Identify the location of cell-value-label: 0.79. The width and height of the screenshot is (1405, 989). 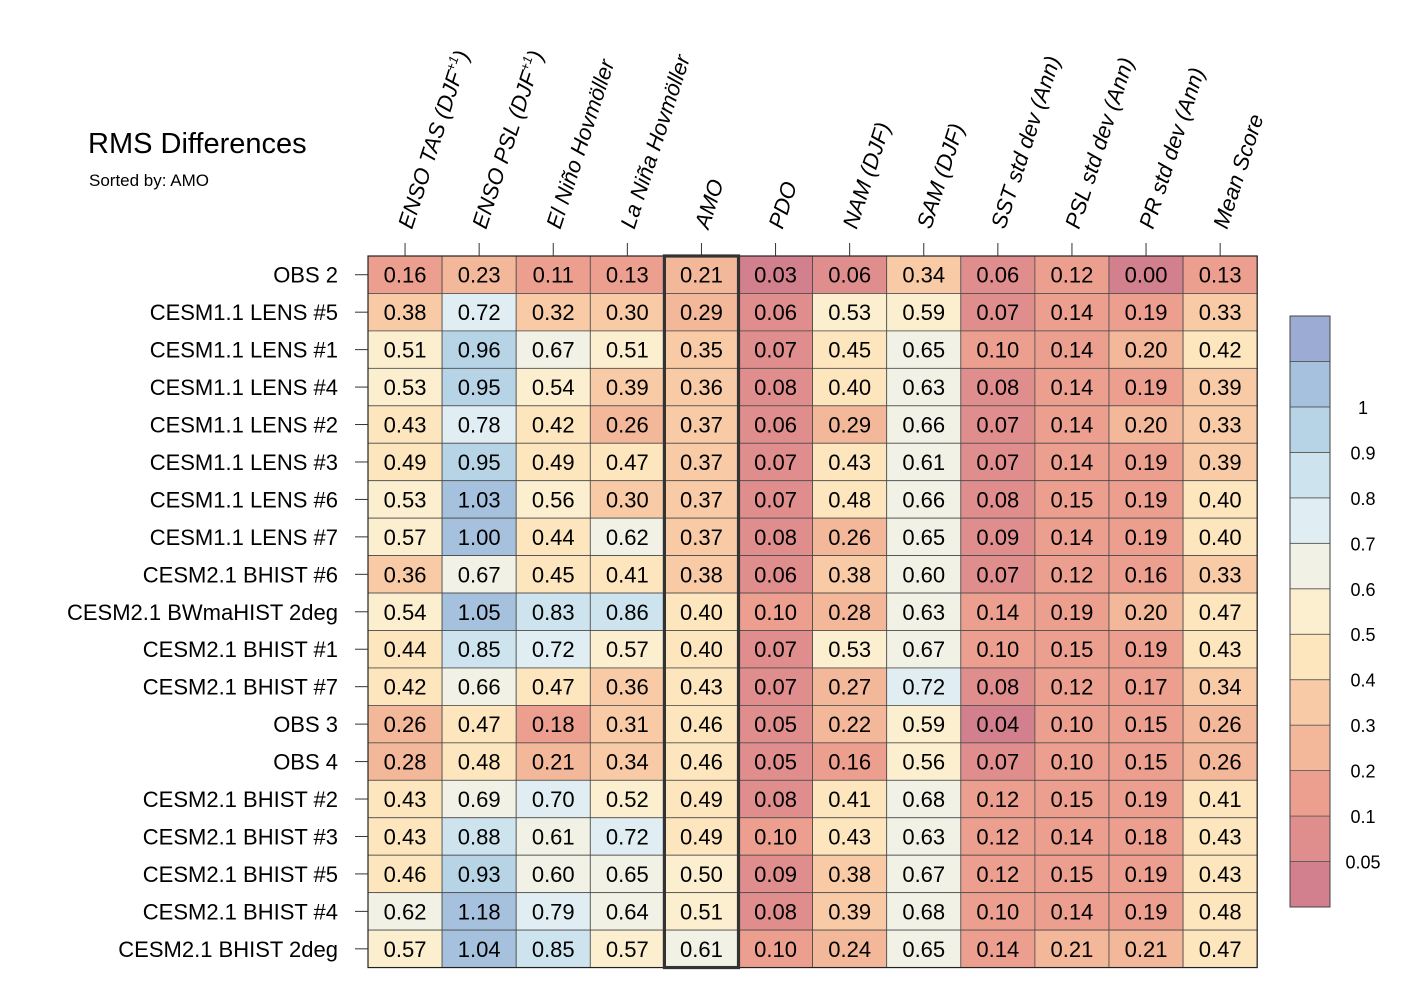
(553, 911).